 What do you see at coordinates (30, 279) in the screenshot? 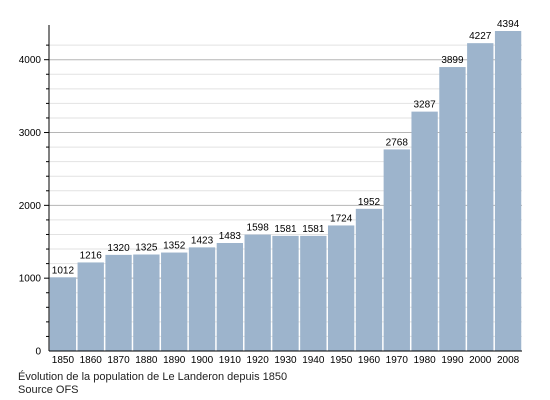
I see `y-tick-label-1000: 1000` at bounding box center [30, 279].